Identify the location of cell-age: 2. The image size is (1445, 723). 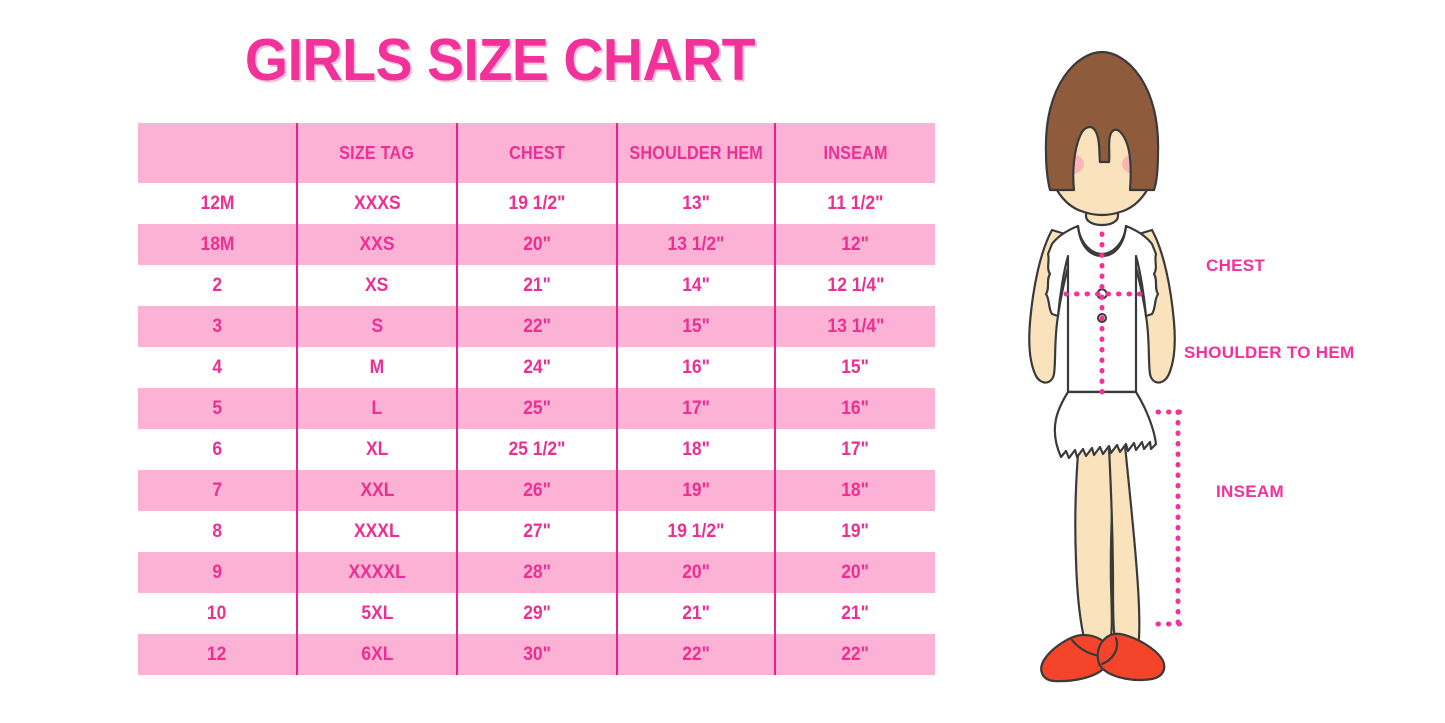
(218, 285).